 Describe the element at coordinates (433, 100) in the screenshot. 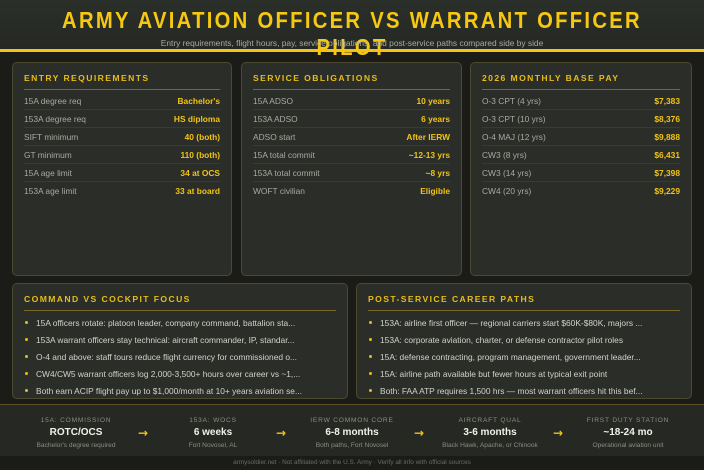

I see `row-value: 10 years` at that location.